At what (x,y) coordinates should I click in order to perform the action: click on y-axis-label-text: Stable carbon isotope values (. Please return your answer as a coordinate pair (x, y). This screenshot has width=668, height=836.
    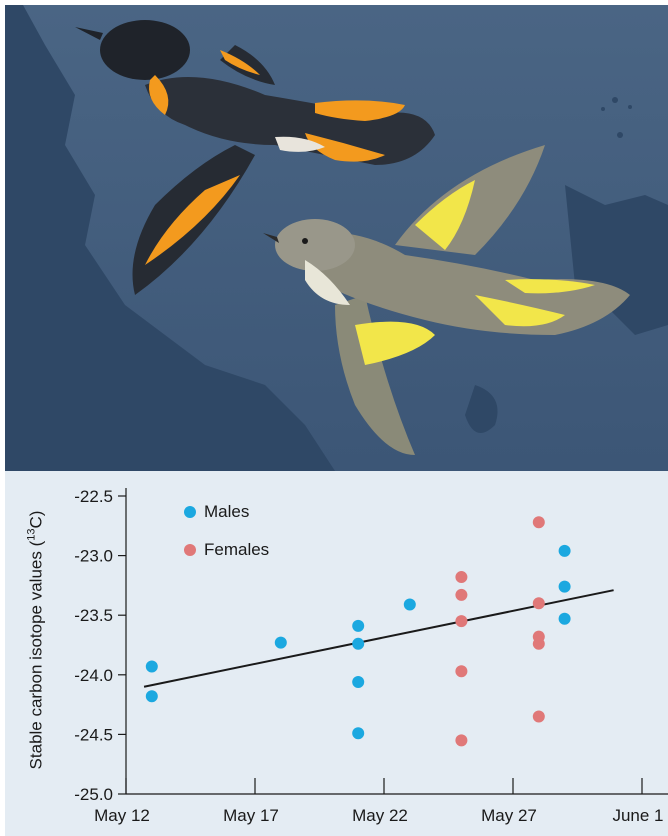
    Looking at the image, I should click on (36, 655).